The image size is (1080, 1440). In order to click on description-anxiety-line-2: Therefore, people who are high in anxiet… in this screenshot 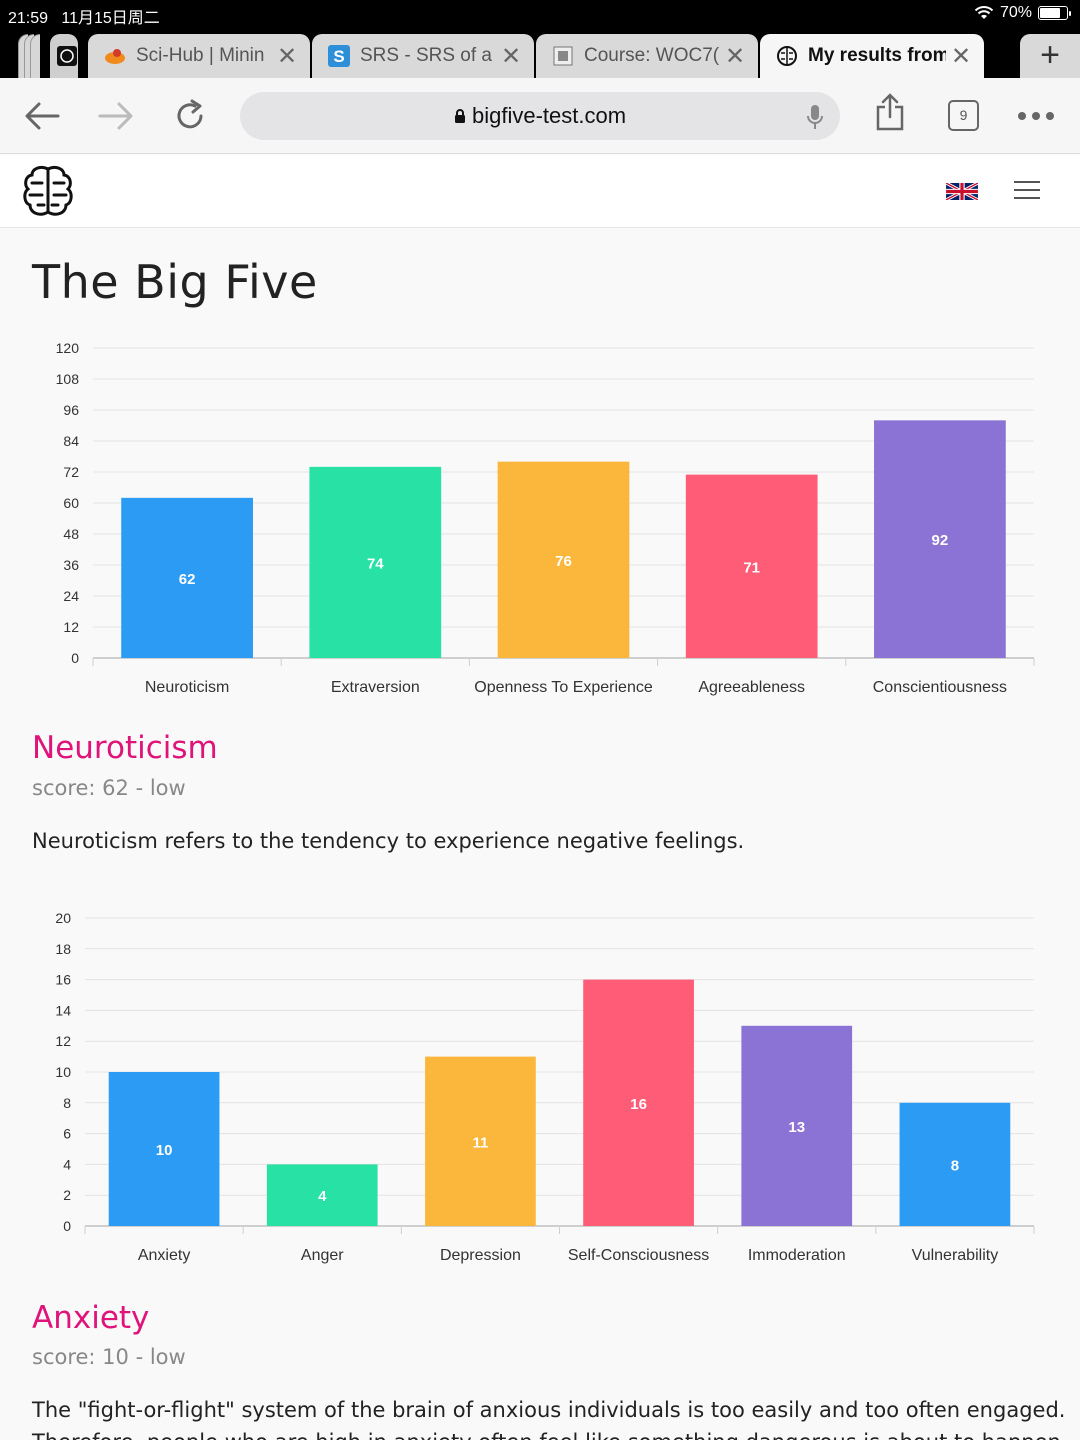, I will do `click(550, 1435)`.